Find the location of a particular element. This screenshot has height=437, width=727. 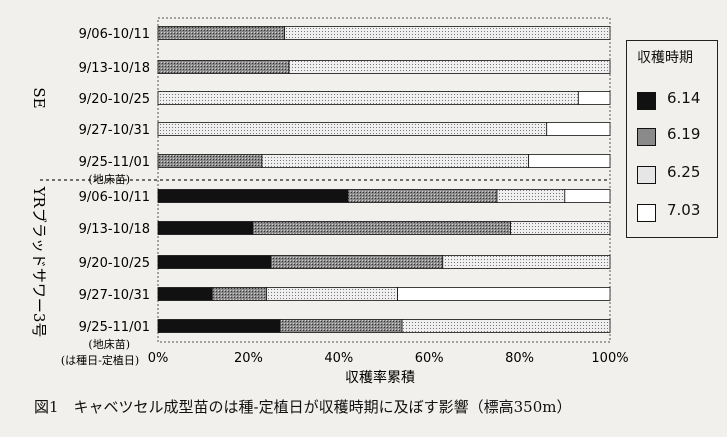

legend-label-4: 7.03 is located at coordinates (684, 210).